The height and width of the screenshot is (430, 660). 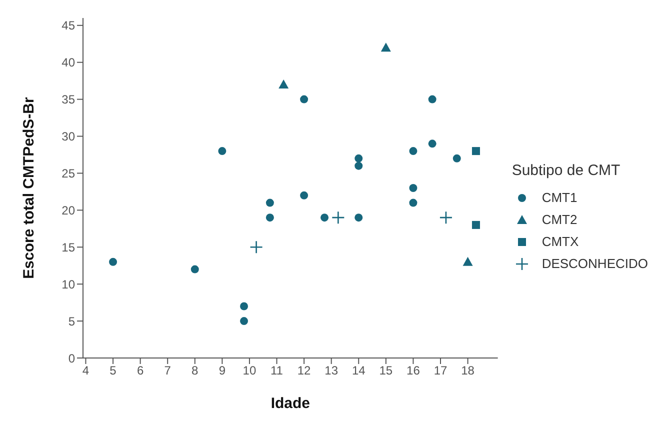 What do you see at coordinates (222, 371) in the screenshot?
I see `x-tick-label: 9` at bounding box center [222, 371].